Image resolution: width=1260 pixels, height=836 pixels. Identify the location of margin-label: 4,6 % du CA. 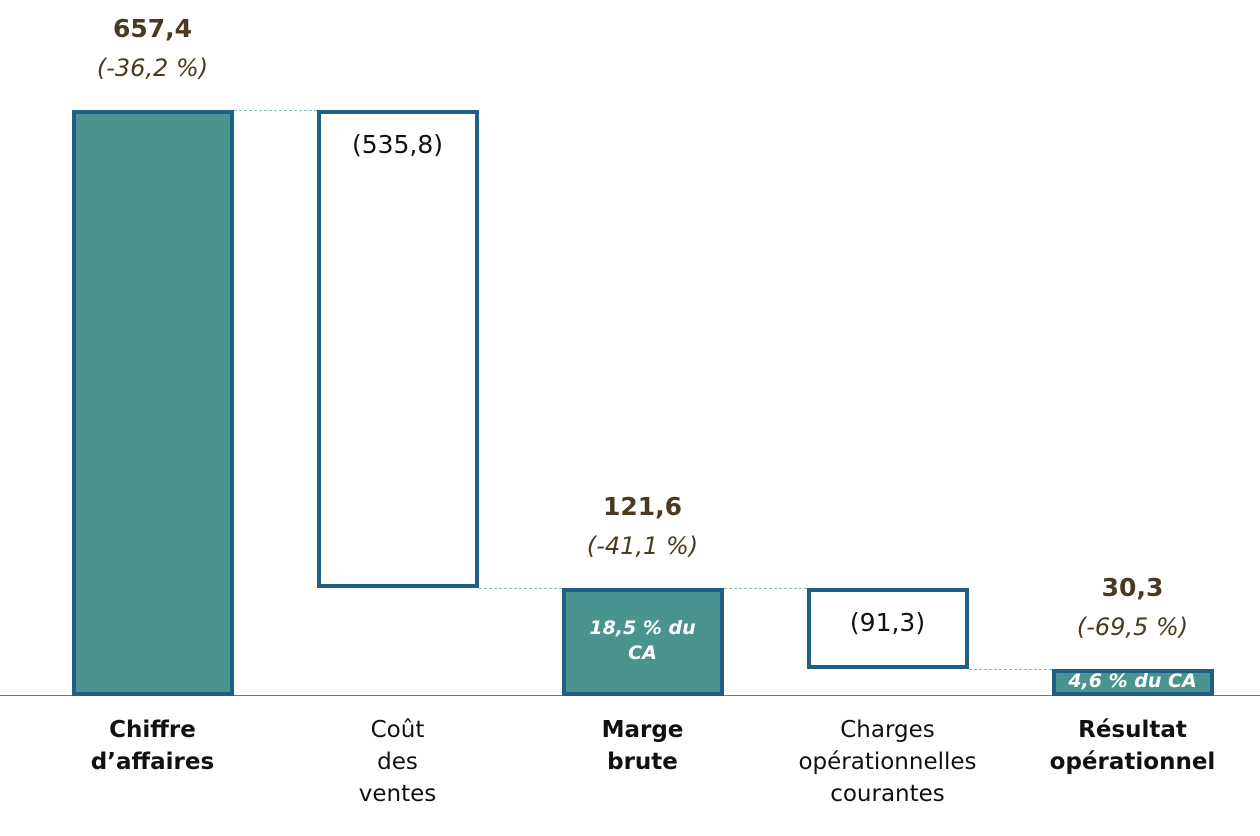
(1132, 681).